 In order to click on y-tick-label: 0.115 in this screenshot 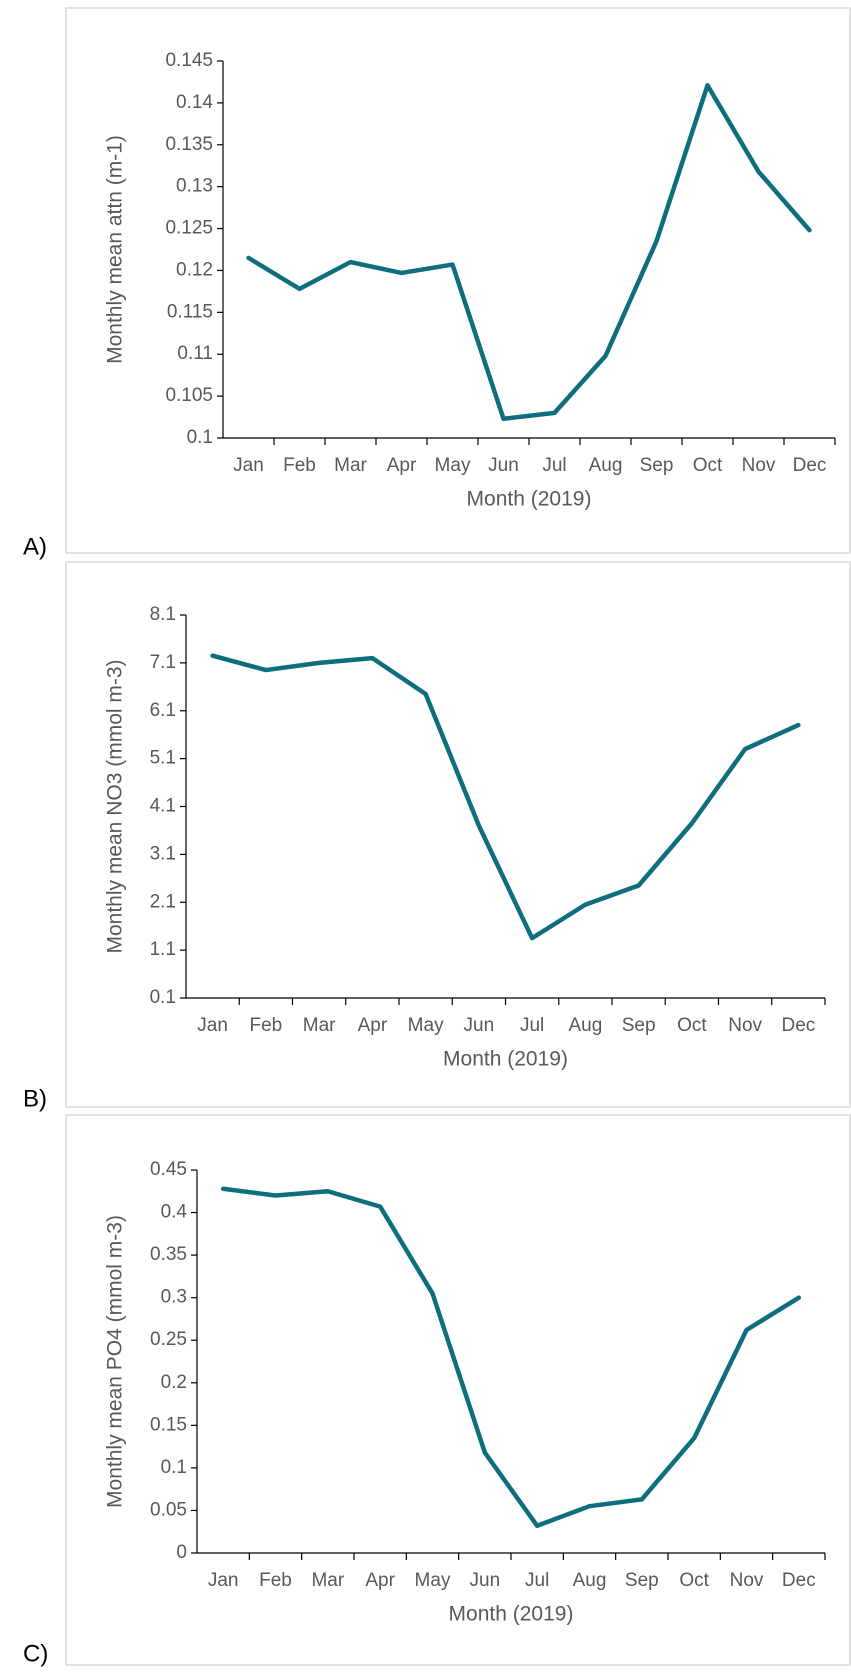, I will do `click(190, 311)`.